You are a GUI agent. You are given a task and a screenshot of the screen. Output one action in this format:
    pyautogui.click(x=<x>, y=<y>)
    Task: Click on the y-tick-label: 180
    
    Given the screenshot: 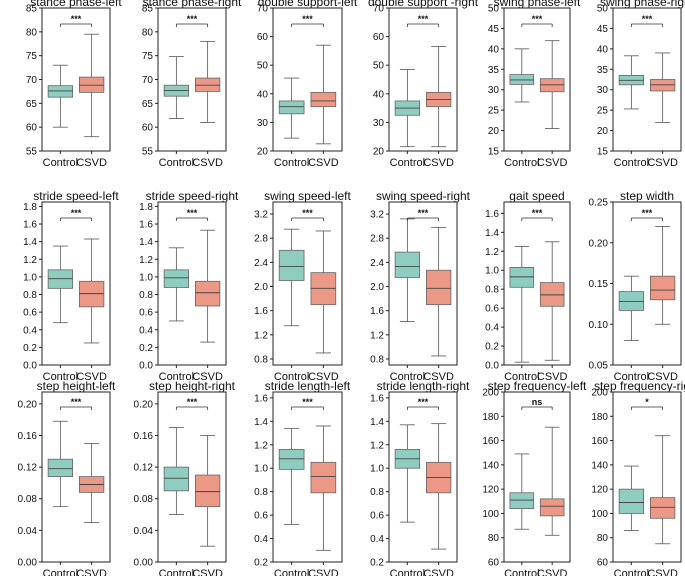 What is the action you would take?
    pyautogui.click(x=599, y=417)
    